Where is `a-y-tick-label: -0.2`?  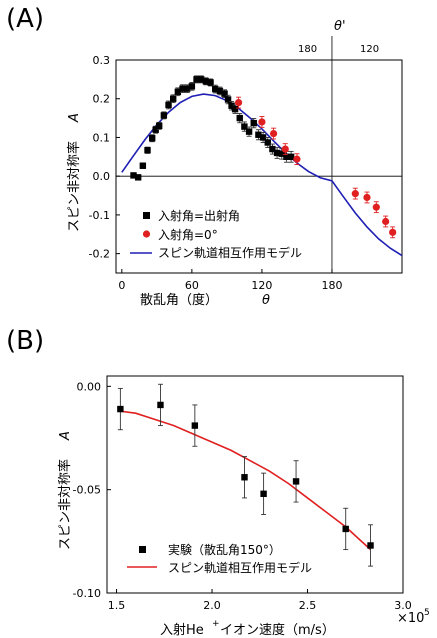 a-y-tick-label: -0.2 is located at coordinates (99, 254).